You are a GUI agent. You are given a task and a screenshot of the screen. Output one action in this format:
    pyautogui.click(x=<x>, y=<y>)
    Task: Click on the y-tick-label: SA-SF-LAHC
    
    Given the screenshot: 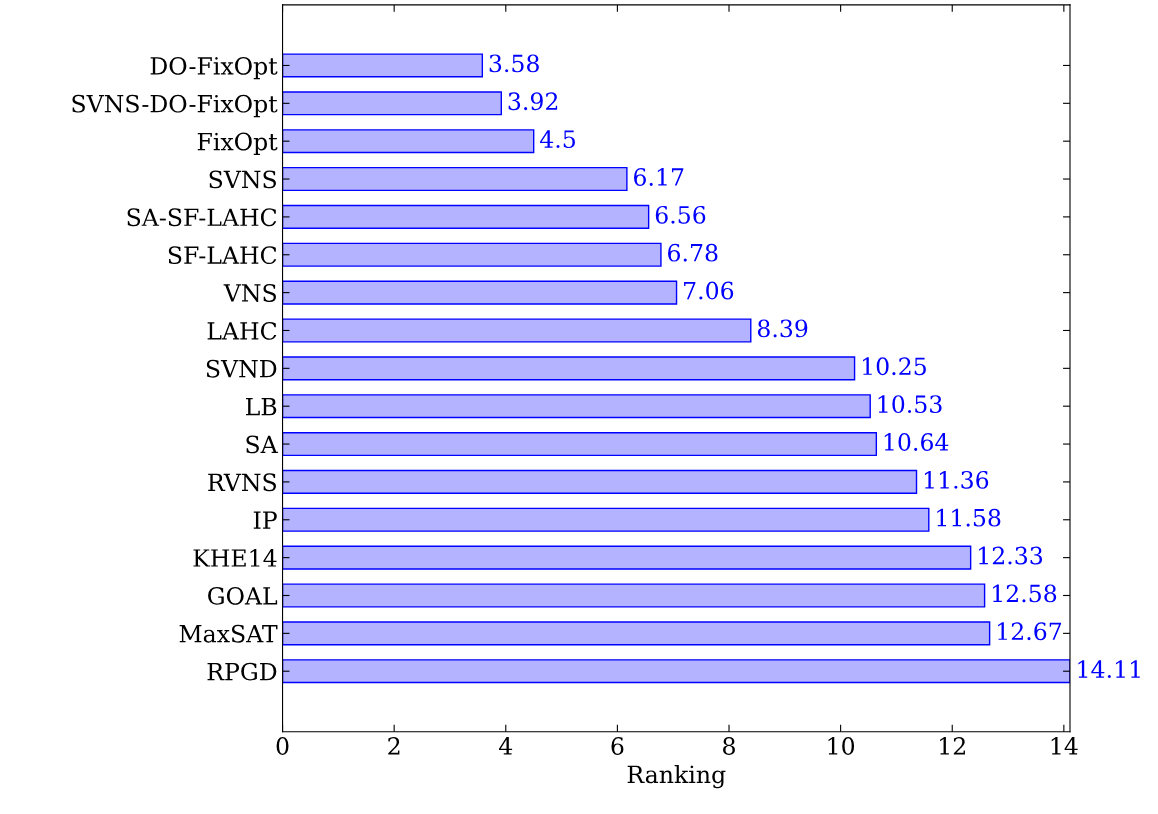 What is the action you would take?
    pyautogui.click(x=202, y=217)
    